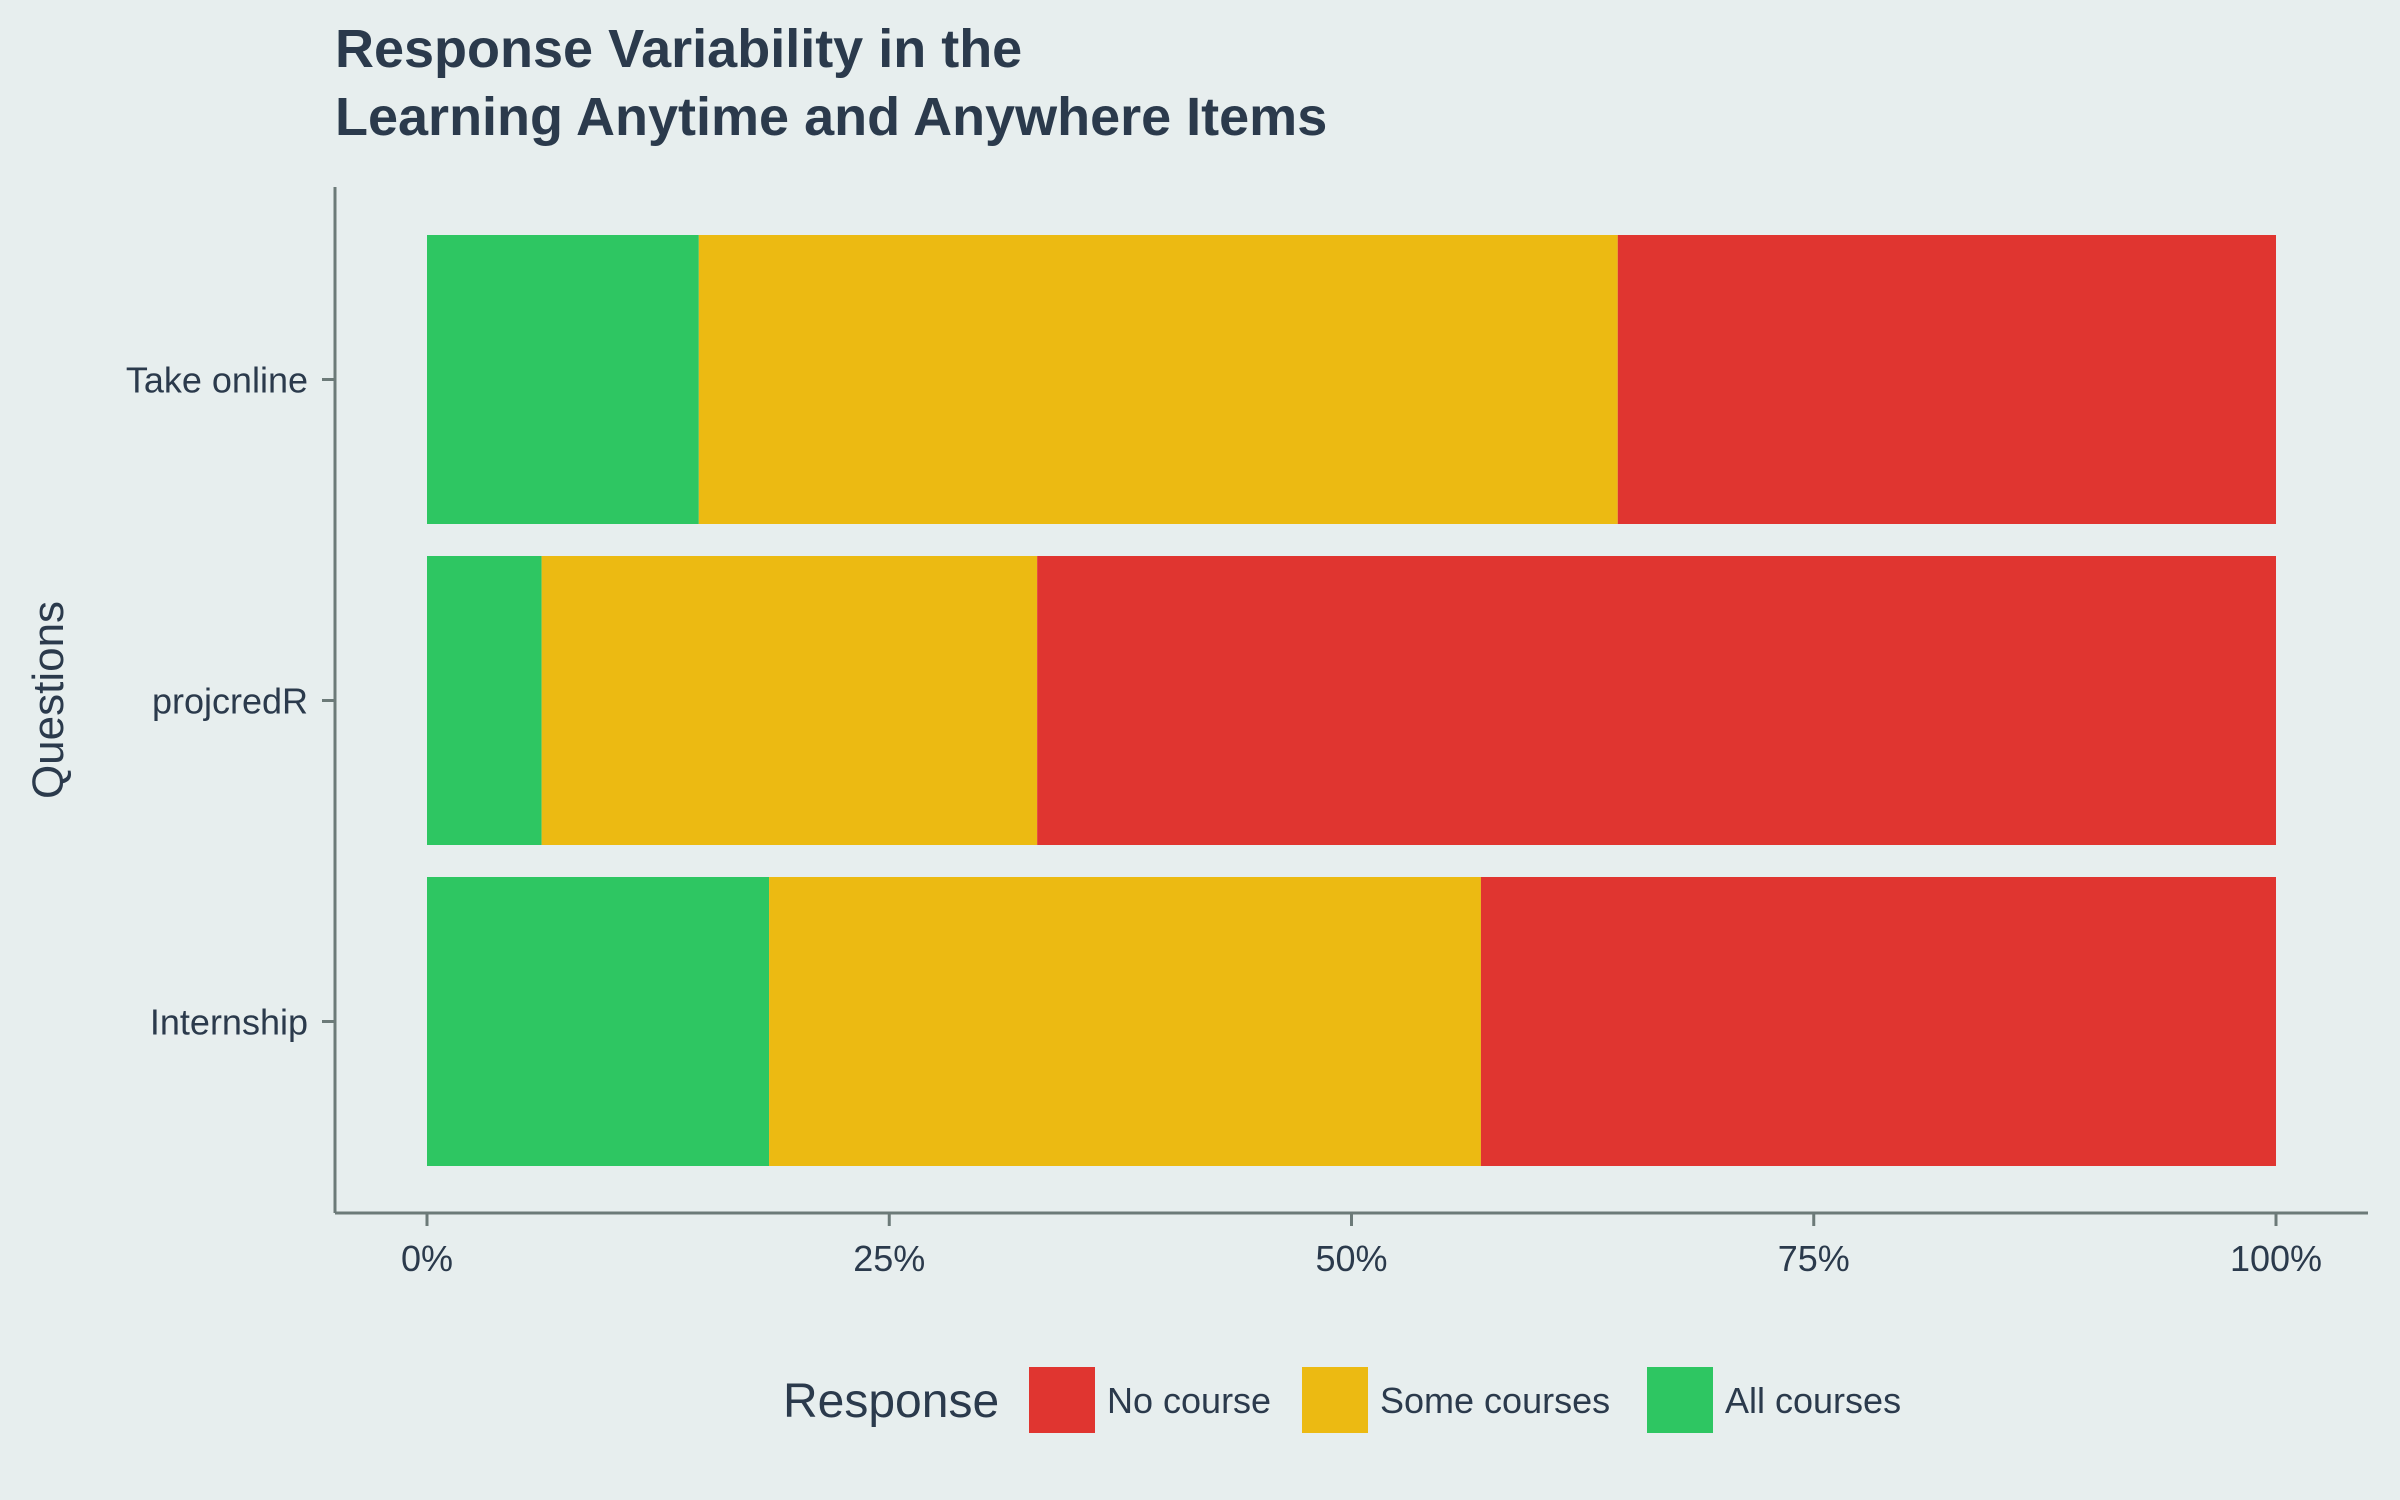 This screenshot has width=2400, height=1500. What do you see at coordinates (229, 1022) in the screenshot?
I see `y-tick-label-internship: Internship` at bounding box center [229, 1022].